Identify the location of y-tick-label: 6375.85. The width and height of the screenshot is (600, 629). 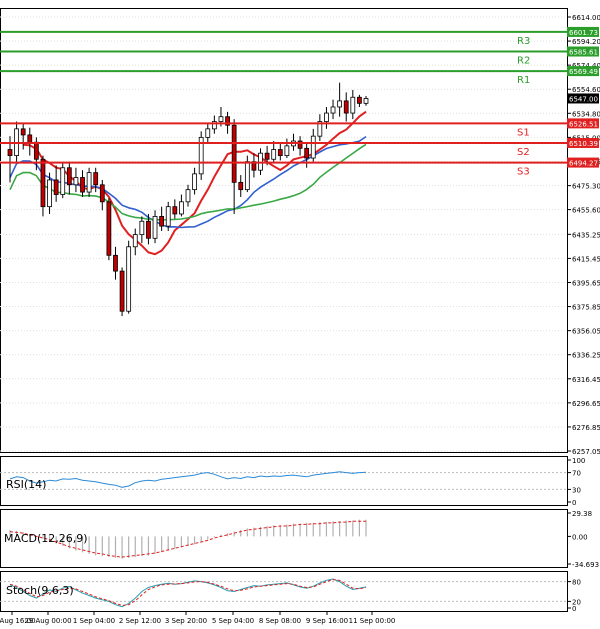
(586, 308).